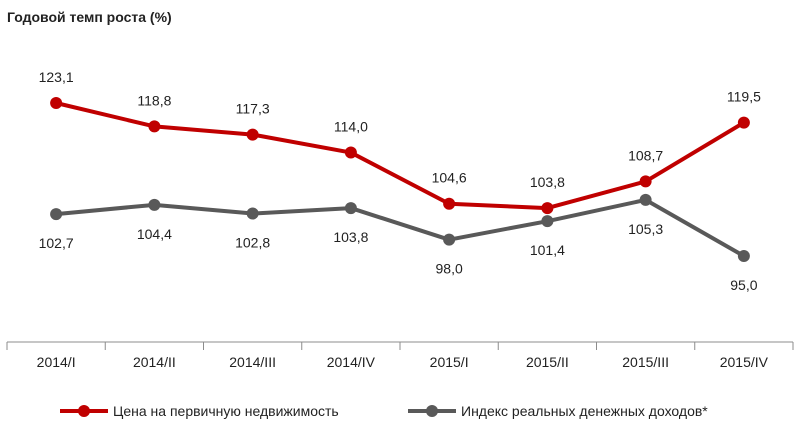  Describe the element at coordinates (154, 100) in the screenshot. I see `data-label: 118,8` at that location.